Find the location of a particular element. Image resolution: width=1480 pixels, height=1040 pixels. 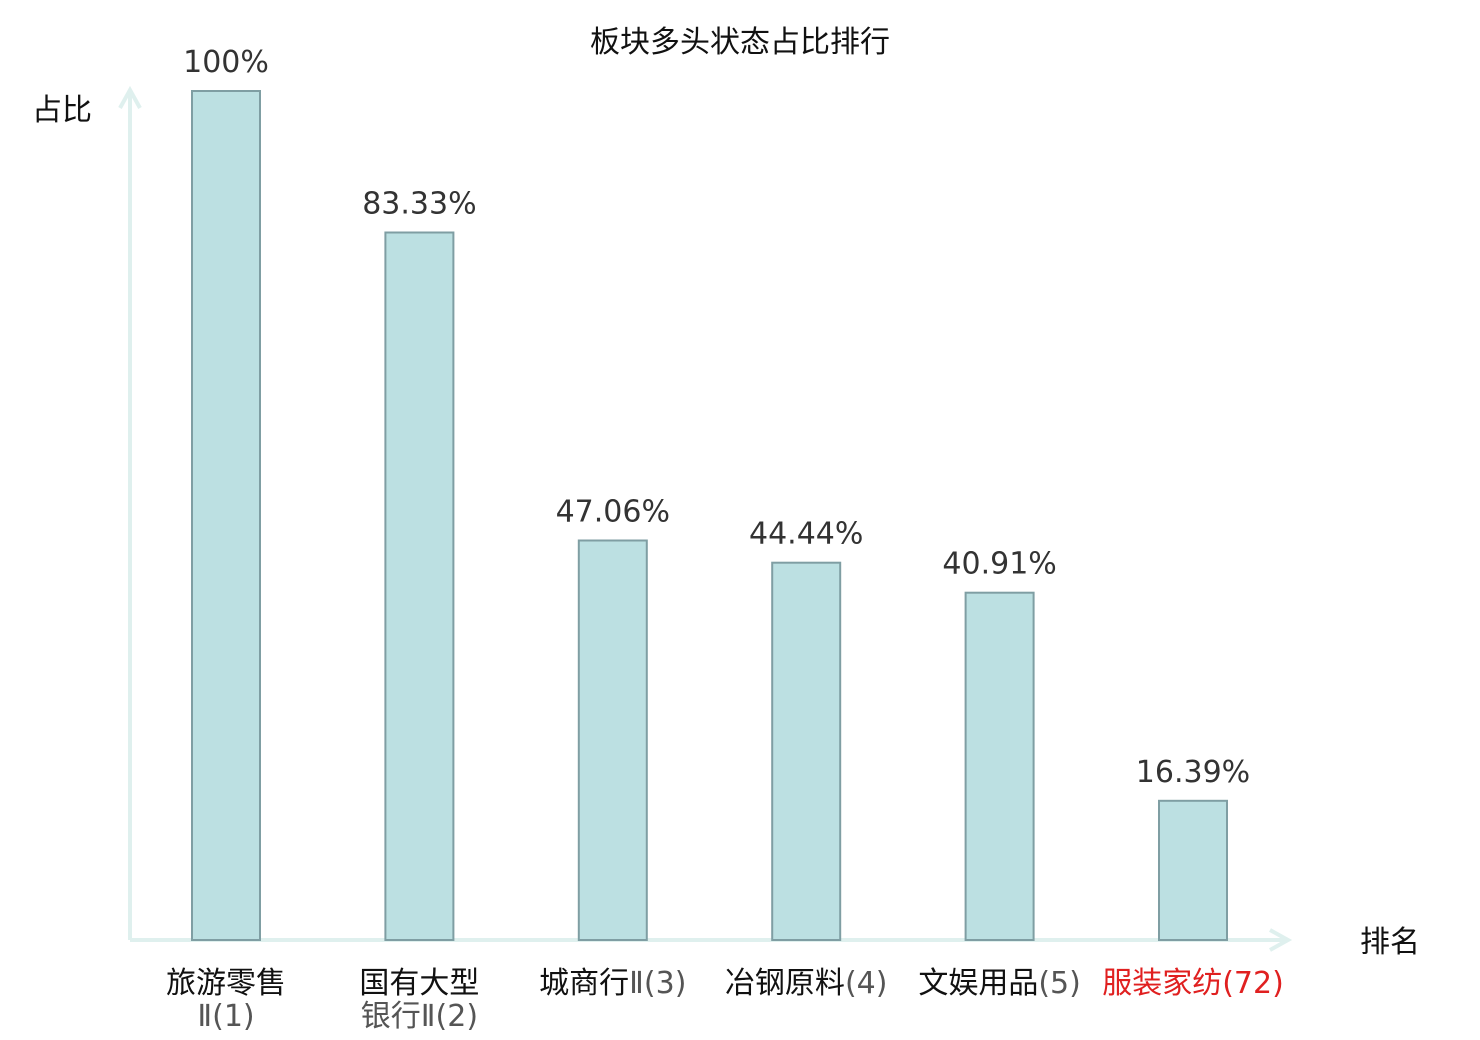

bar-value-label: 44.44% is located at coordinates (806, 534).